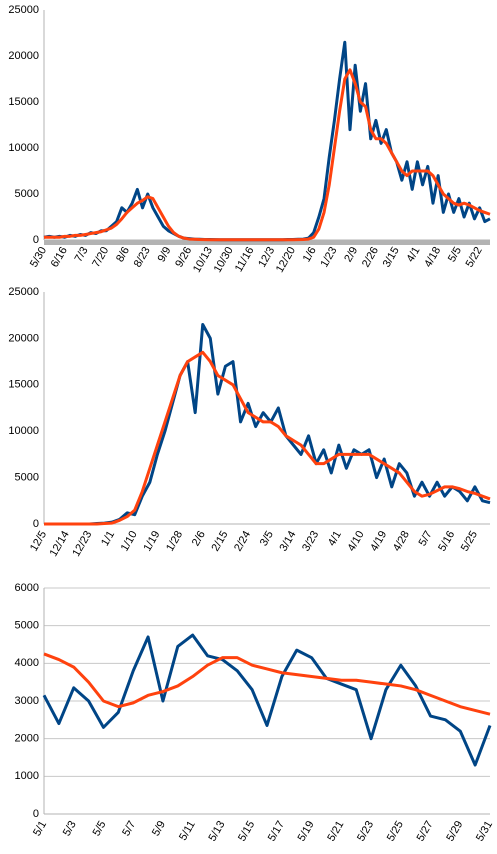 Image resolution: width=497 pixels, height=854 pixels. What do you see at coordinates (306, 831) in the screenshot?
I see `x-tick-label: 5/19` at bounding box center [306, 831].